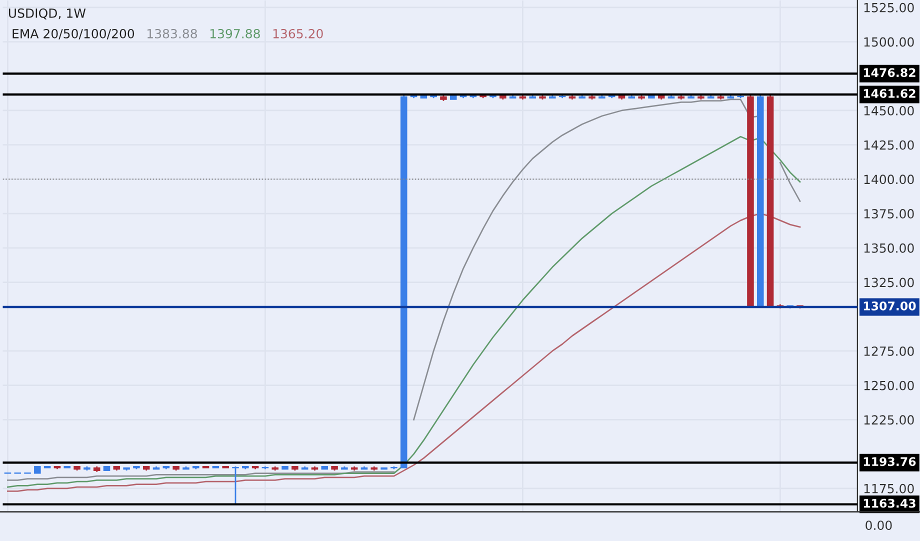  Describe the element at coordinates (889, 179) in the screenshot. I see `y-tick-label: 1400.00` at that location.